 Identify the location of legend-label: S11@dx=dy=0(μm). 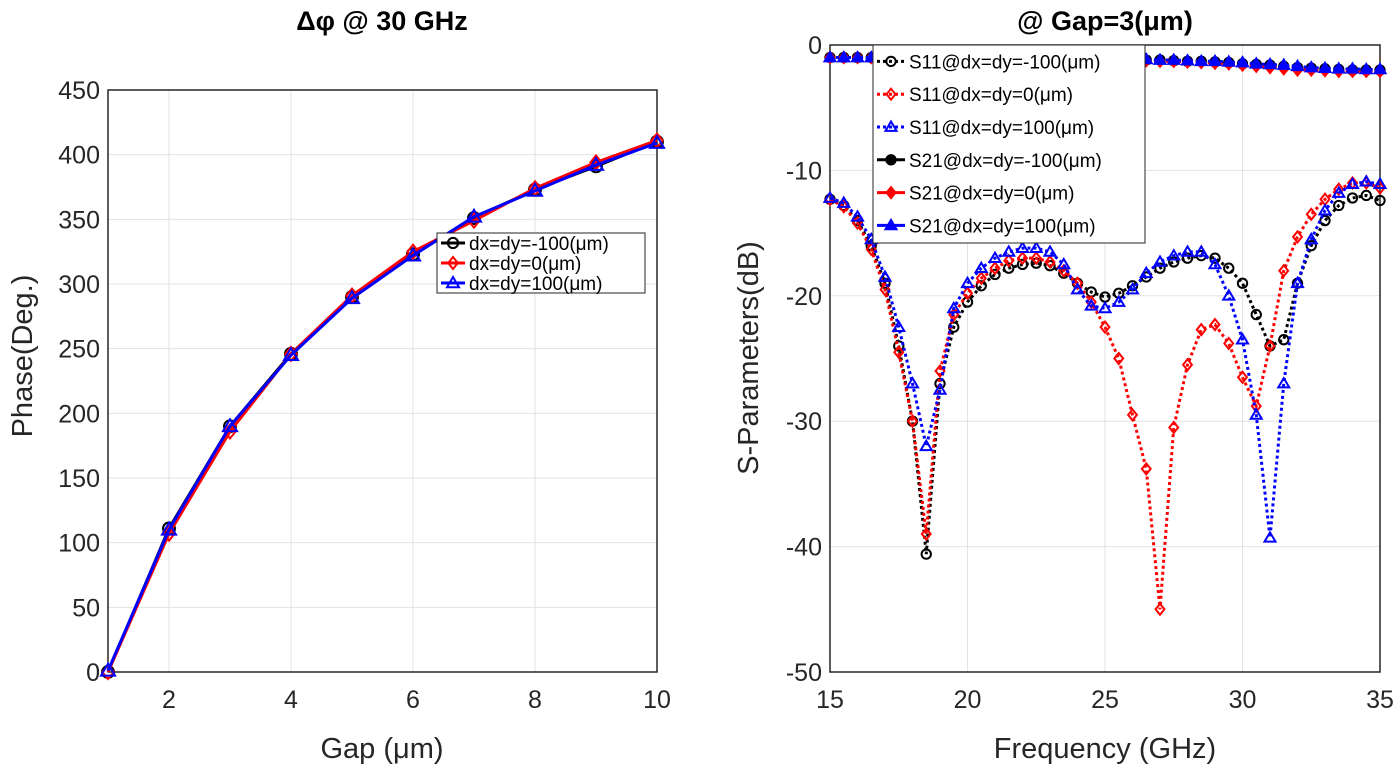
(991, 95).